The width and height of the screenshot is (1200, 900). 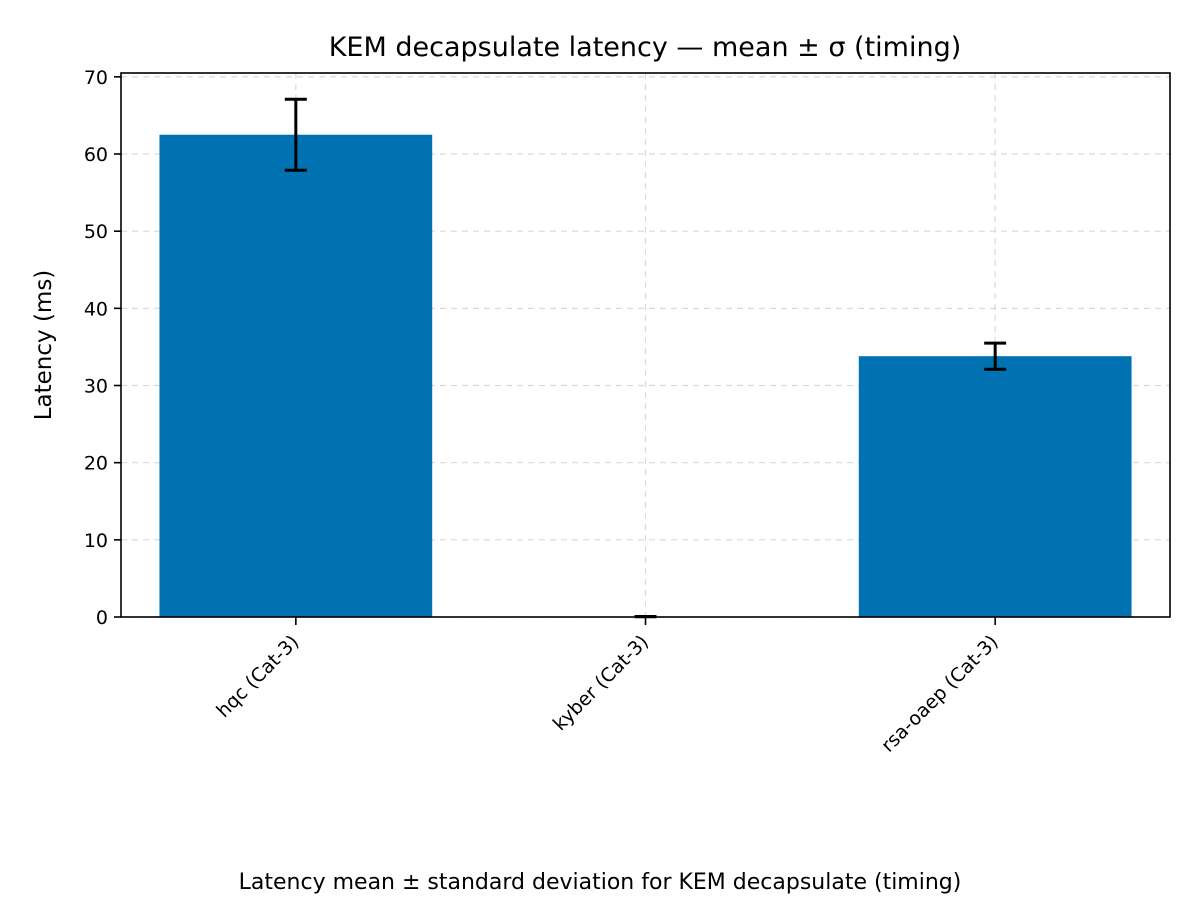 What do you see at coordinates (257, 676) in the screenshot?
I see `x-tick-label: hqc (Cat-3)` at bounding box center [257, 676].